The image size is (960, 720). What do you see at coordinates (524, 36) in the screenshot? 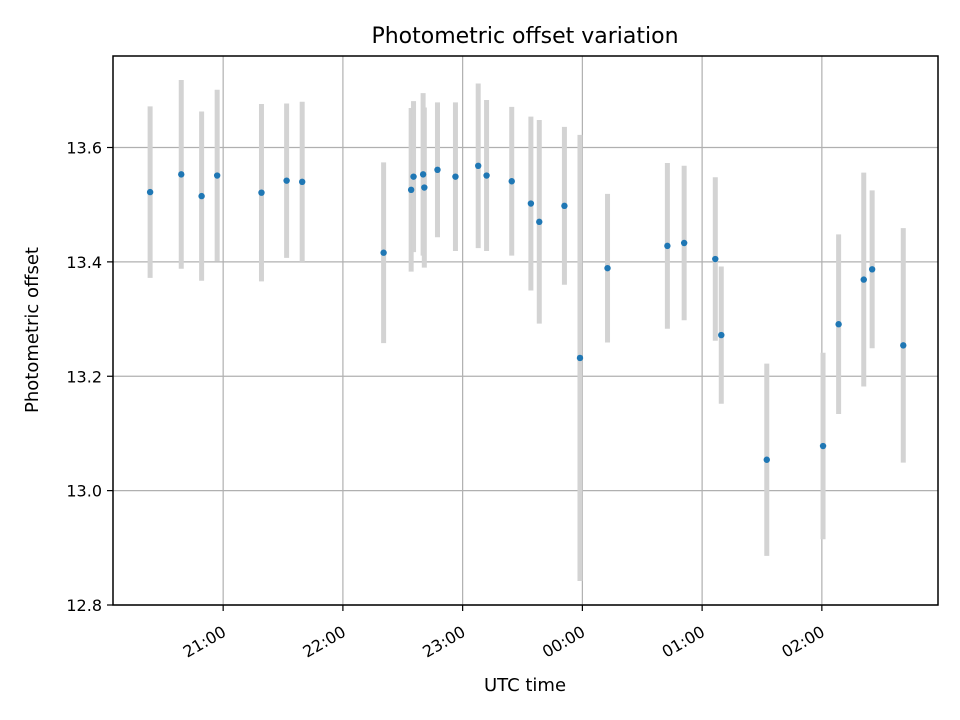
I see `chart-title: Photometric offset variation` at bounding box center [524, 36].